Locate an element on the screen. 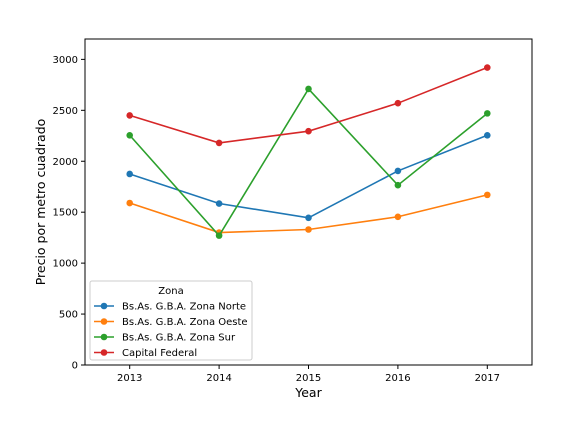  legend-title: Zona is located at coordinates (170, 291).